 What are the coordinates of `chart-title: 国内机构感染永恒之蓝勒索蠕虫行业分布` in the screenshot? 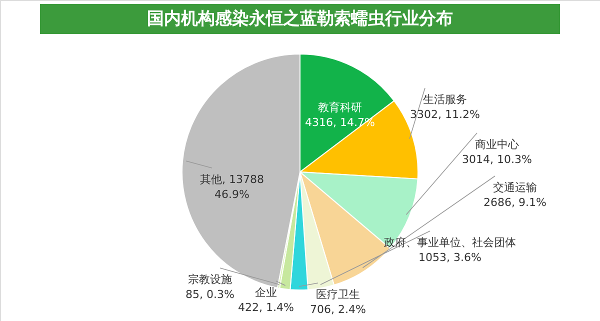 It's located at (300, 19).